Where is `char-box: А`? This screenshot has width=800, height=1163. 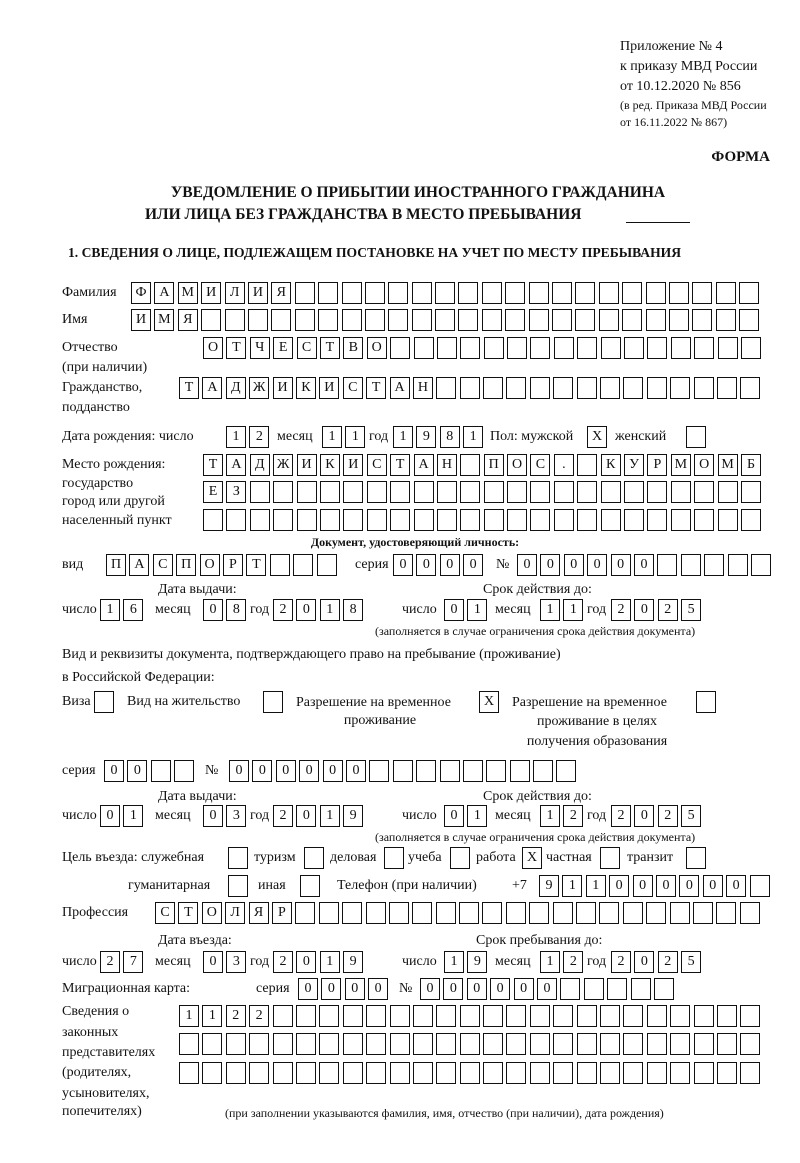
char-box: А is located at coordinates (236, 465).